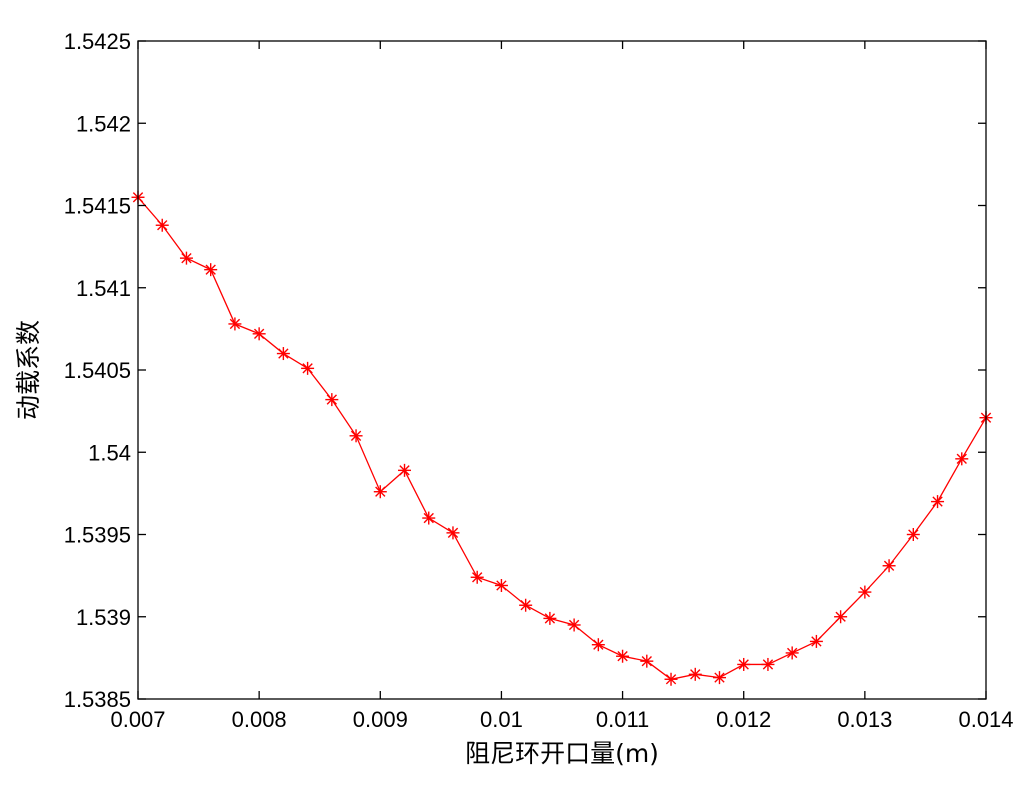 The width and height of the screenshot is (1026, 785). Describe the element at coordinates (985, 719) in the screenshot. I see `x-tick-label: 0.014` at that location.